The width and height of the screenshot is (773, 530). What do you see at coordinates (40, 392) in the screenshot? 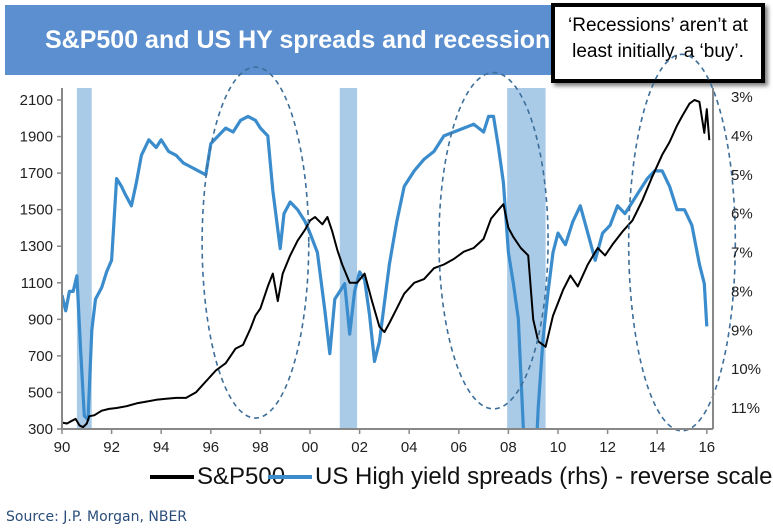
I see `y-left-tick-label: 500` at bounding box center [40, 392].